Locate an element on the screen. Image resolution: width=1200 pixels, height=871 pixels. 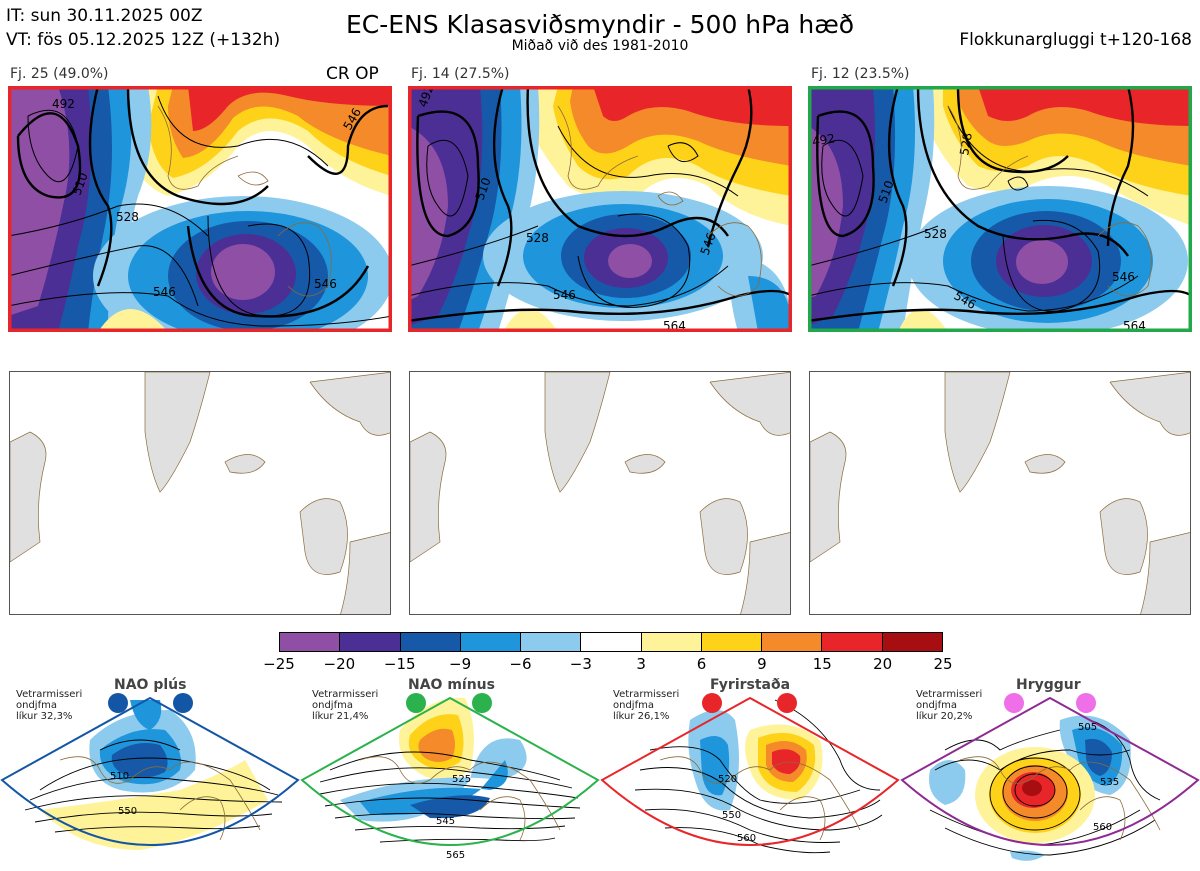
colorbar-tick-label: −3 is located at coordinates (580, 664).